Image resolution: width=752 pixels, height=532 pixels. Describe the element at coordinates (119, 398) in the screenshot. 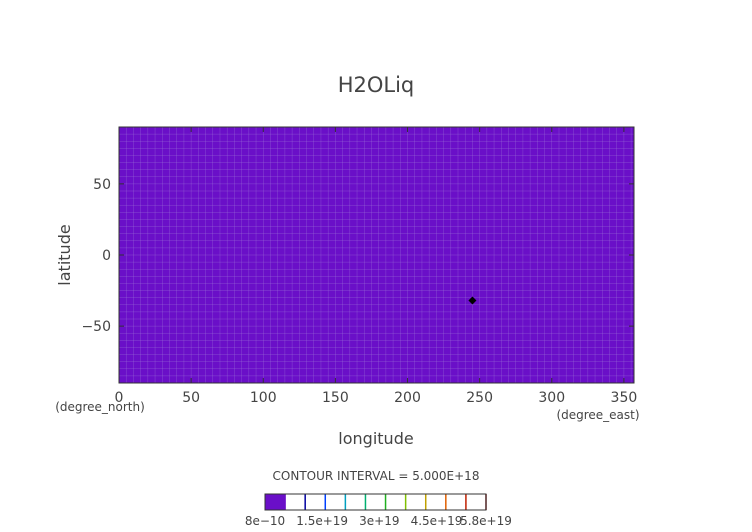

I see `x-tick-label: 0` at that location.